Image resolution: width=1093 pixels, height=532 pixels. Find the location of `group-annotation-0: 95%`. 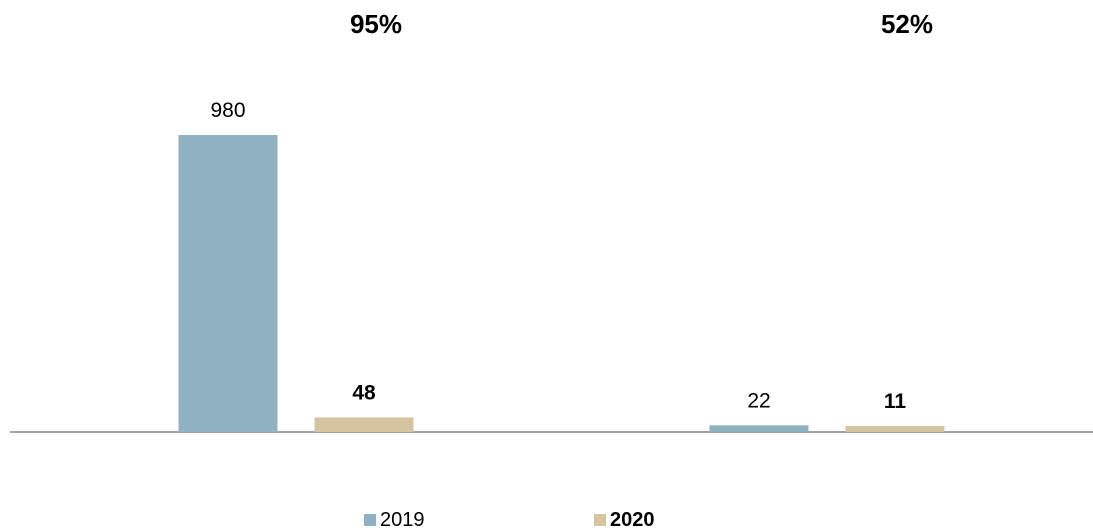

group-annotation-0: 95% is located at coordinates (376, 24).